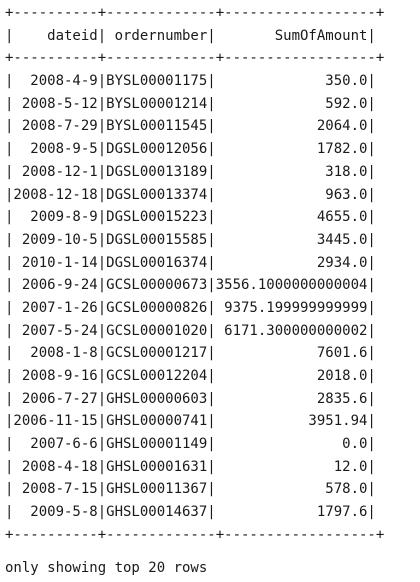  What do you see at coordinates (190, 217) in the screenshot?
I see `table-row: | 2009-8-9|DGSL00015223| 4655.0|` at bounding box center [190, 217].